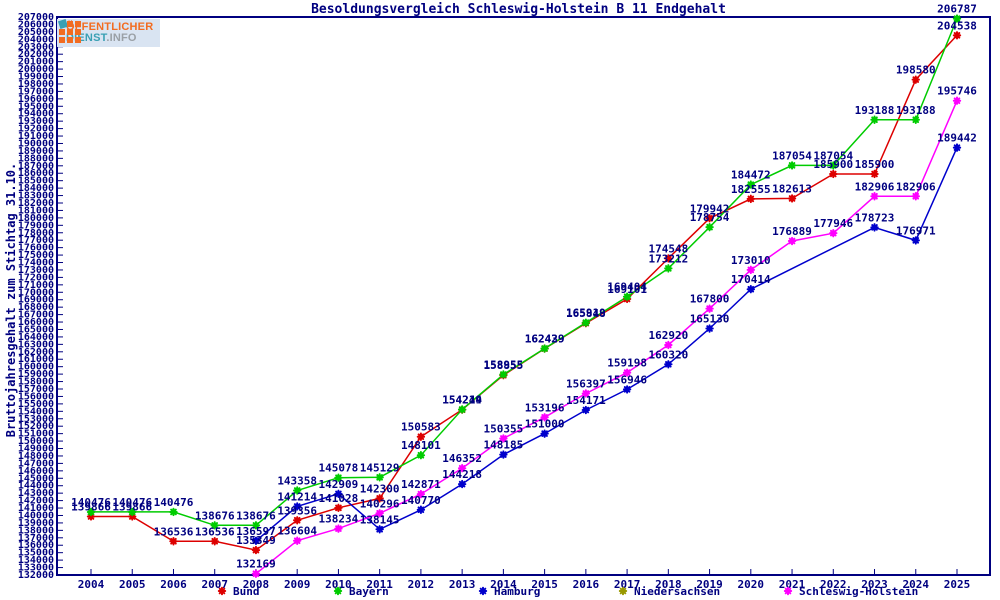 The image size is (1000, 600). What do you see at coordinates (545, 407) in the screenshot?
I see `data-point-value-label: 153196` at bounding box center [545, 407].